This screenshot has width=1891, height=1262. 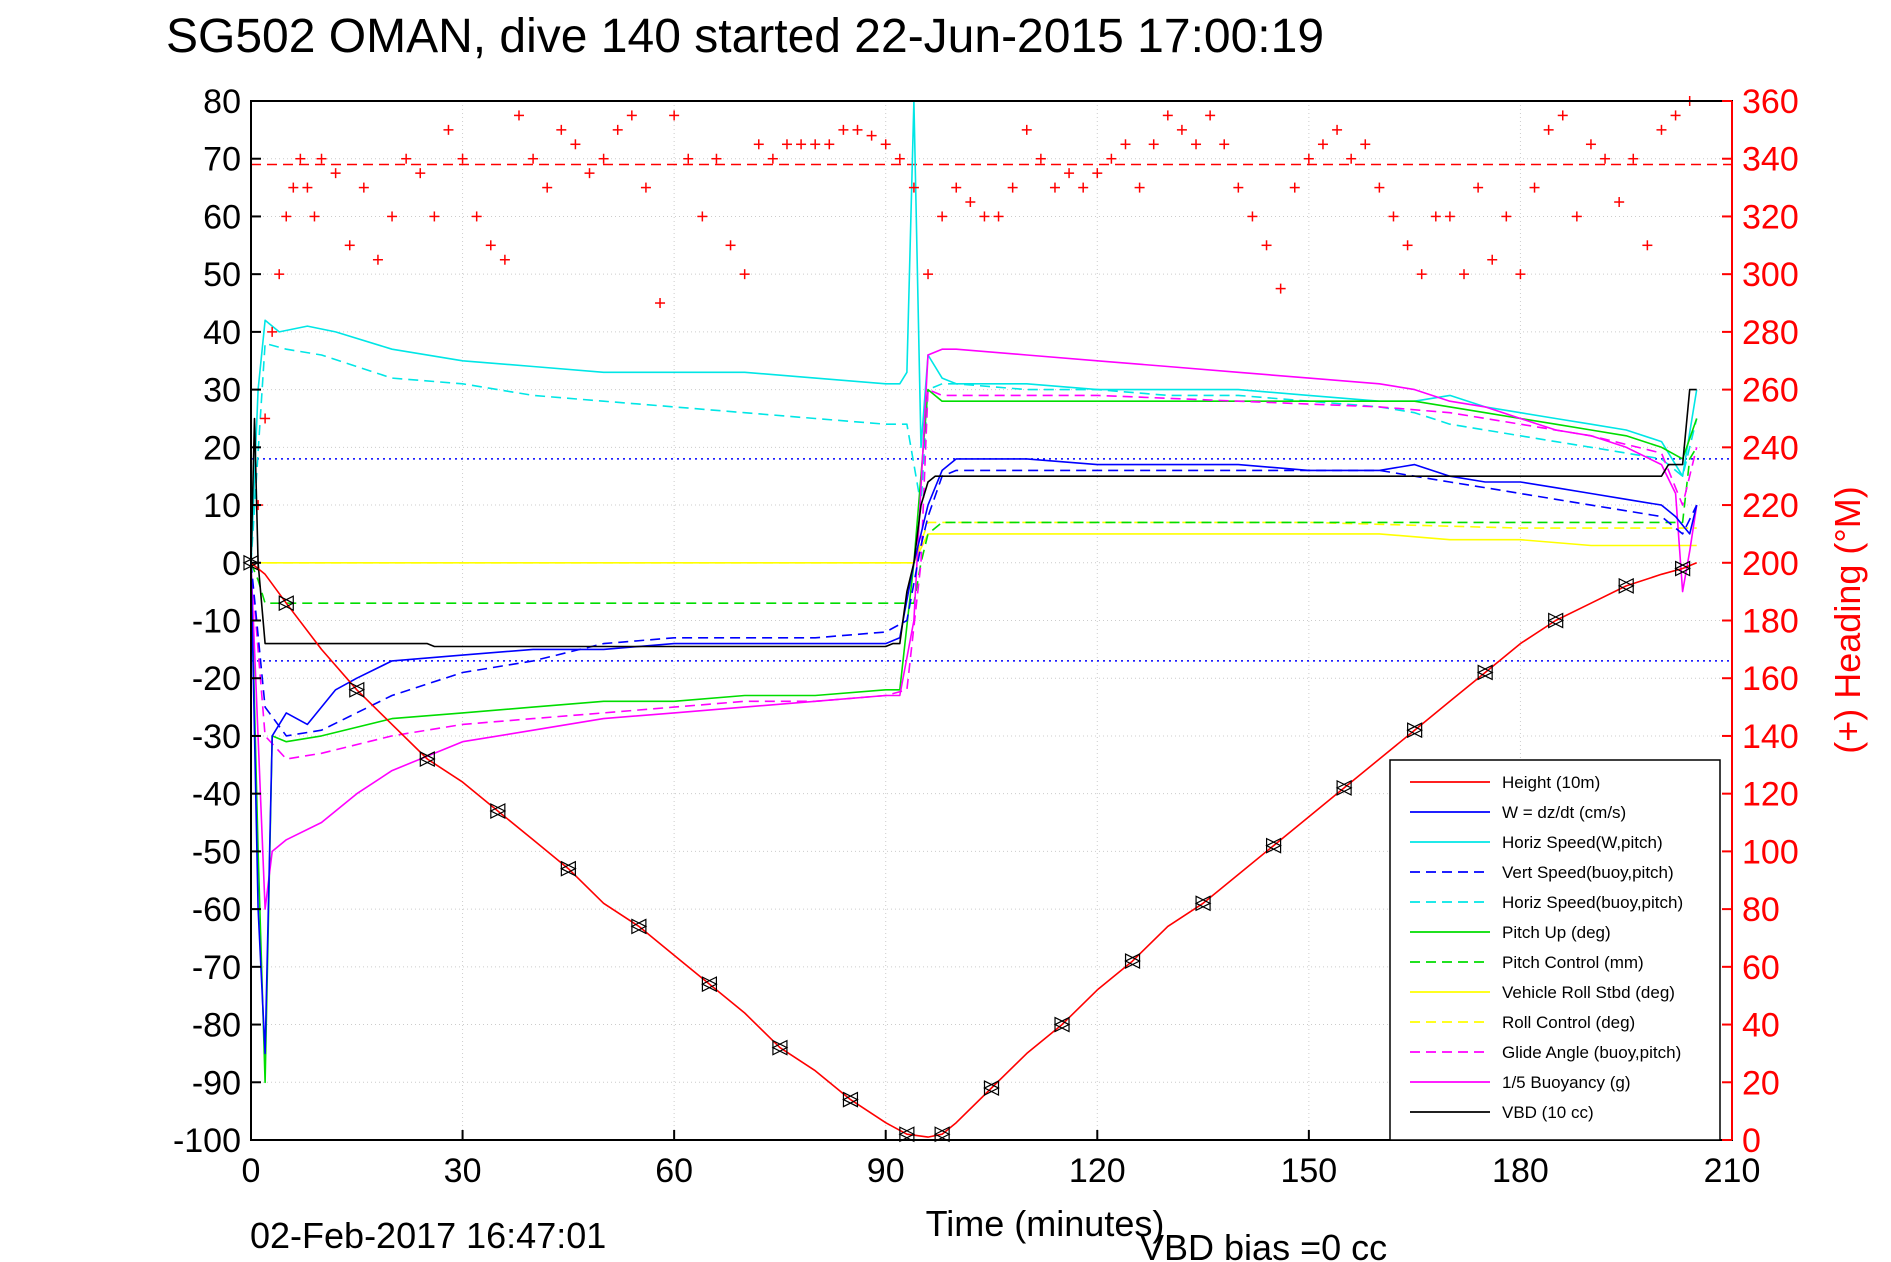 What do you see at coordinates (1751, 1141) in the screenshot?
I see `right-tick-label: 0` at bounding box center [1751, 1141].